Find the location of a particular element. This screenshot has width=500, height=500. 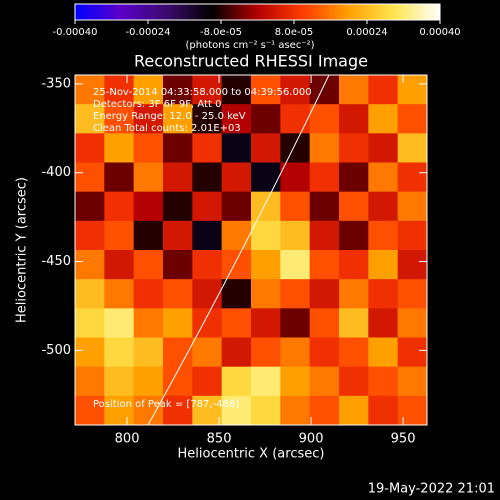

y-axis-label: Heliocentric Y (arcsec) is located at coordinates (22, 250).